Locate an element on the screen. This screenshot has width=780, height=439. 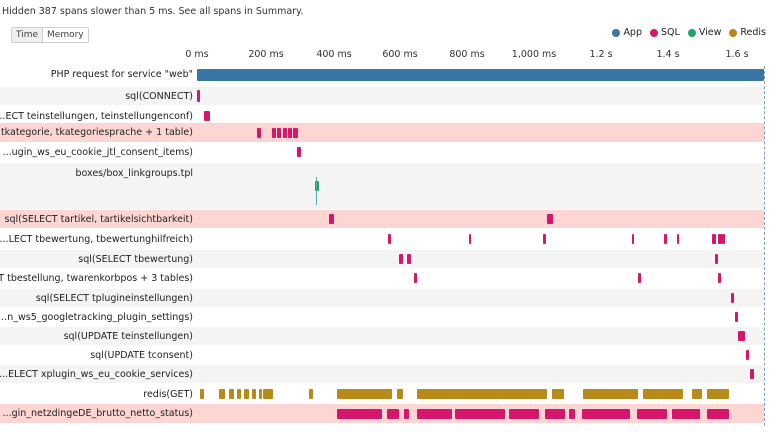
toggle-memory: Memory is located at coordinates (65, 35).